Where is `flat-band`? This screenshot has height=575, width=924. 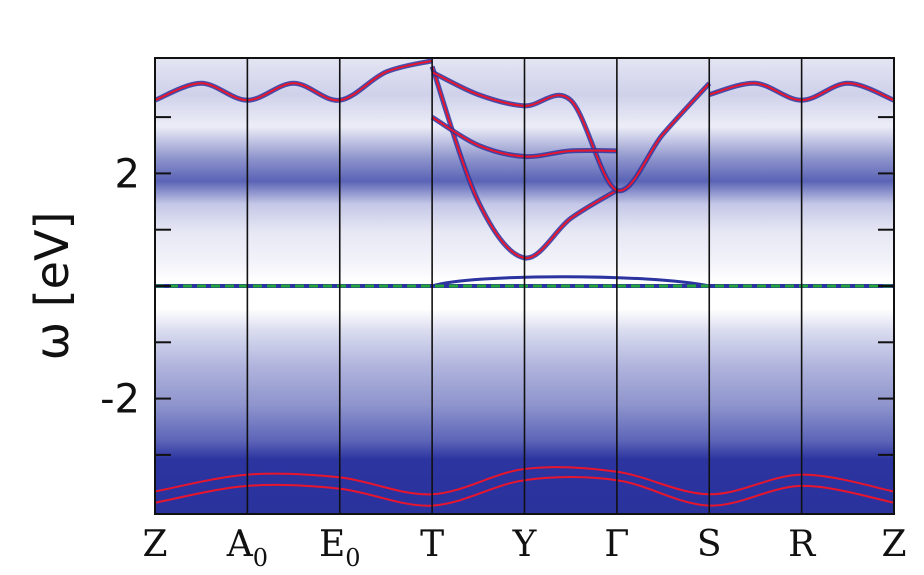
flat-band is located at coordinates (570, 281).